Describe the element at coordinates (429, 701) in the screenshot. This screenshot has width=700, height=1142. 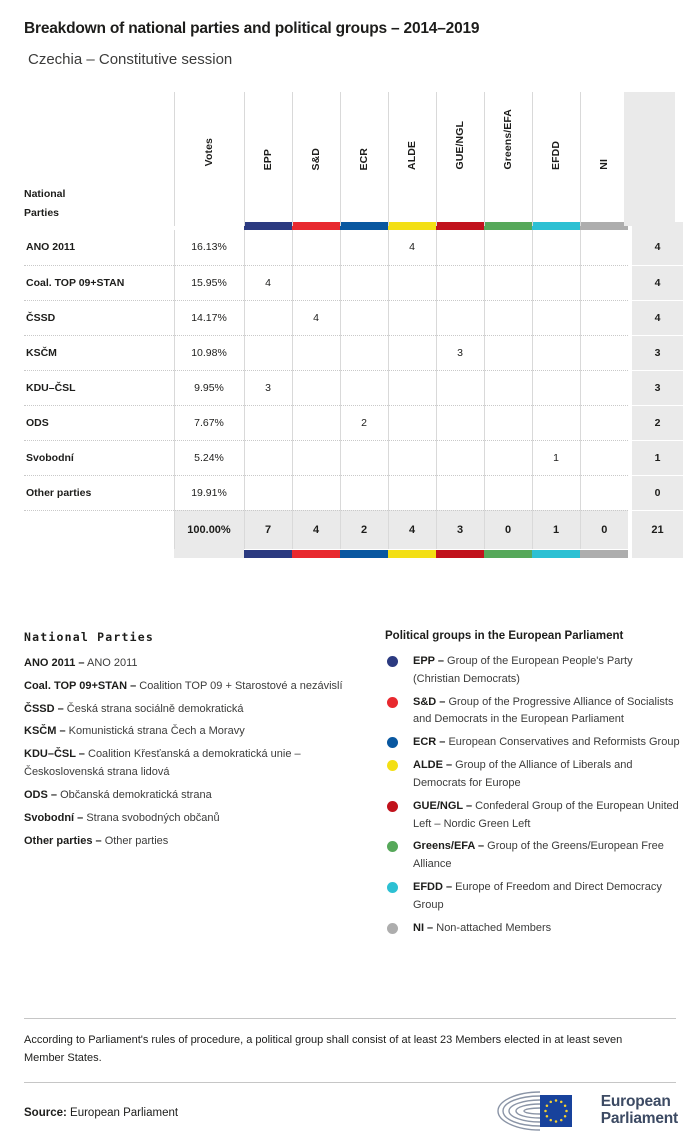
I see `political-group-abbr: S&D –` at that location.